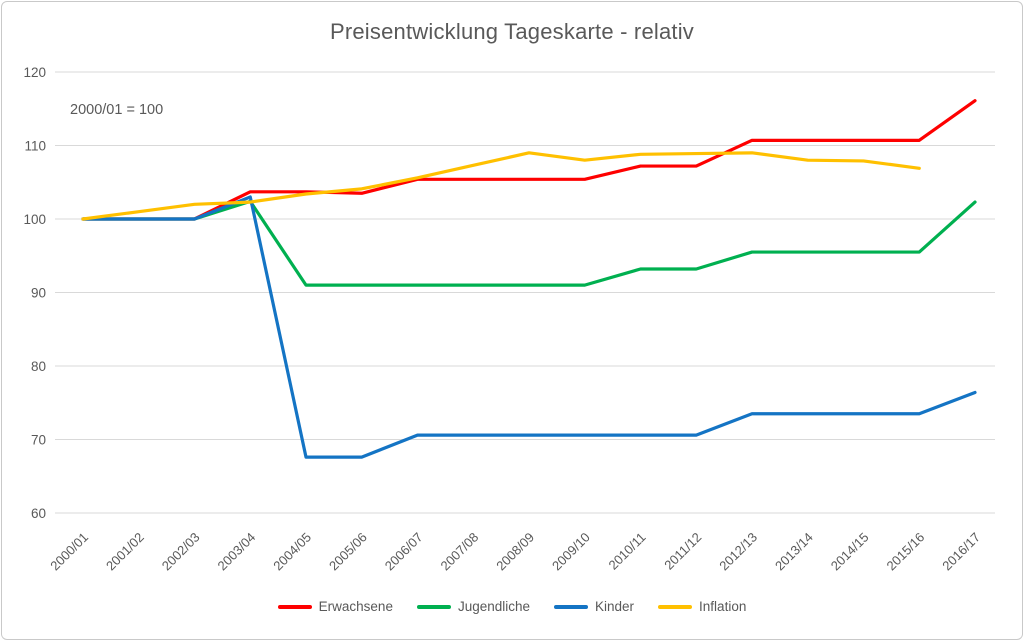  I want to click on y-axis-tick-label: 90, so click(38, 293).